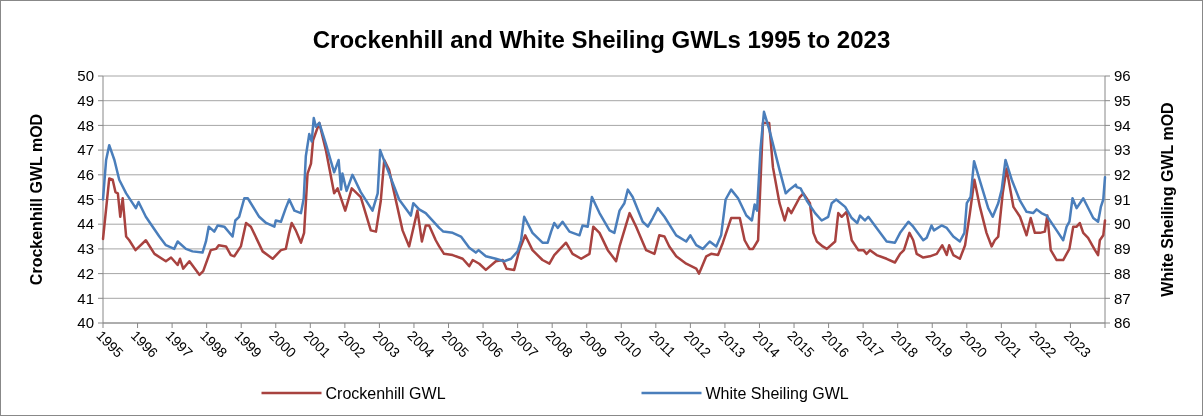 This screenshot has height=416, width=1203. I want to click on y-axis-title: Crockenhill GWL mOD, so click(36, 199).